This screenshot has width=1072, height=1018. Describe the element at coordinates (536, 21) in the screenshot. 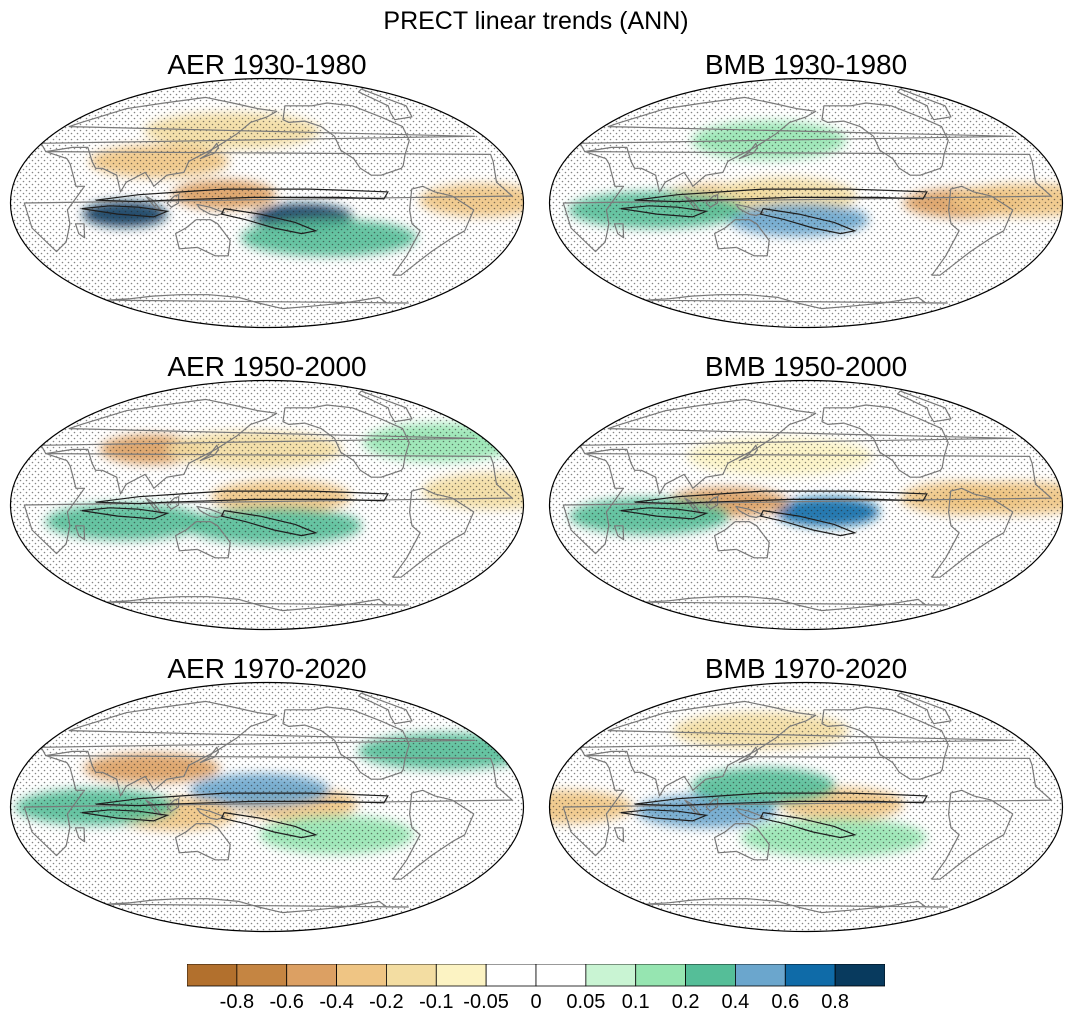

I see `figure-title: PRECT linear trends (ANN)` at that location.